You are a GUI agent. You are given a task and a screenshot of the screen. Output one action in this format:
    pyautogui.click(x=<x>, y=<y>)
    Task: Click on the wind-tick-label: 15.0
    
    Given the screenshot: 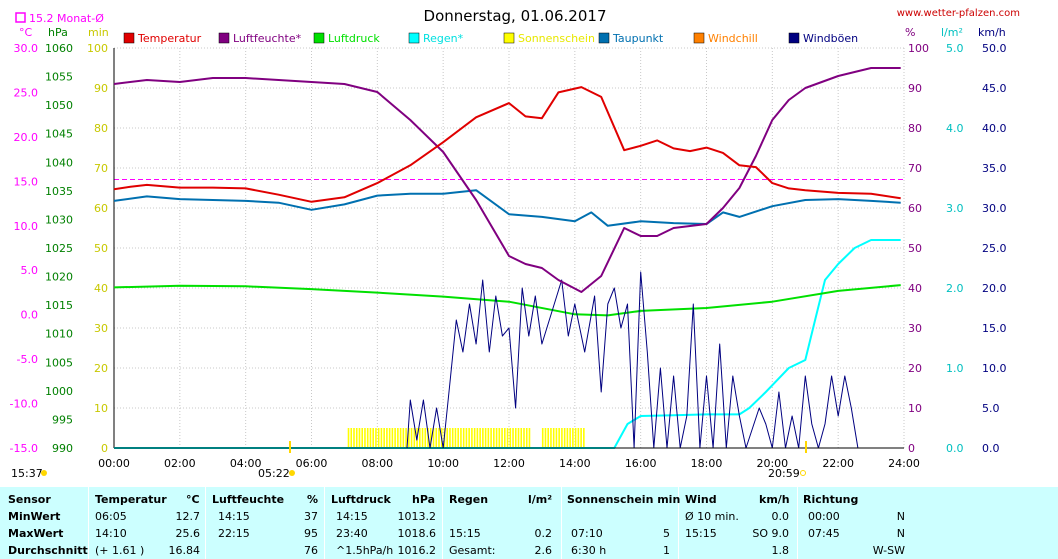 What is the action you would take?
    pyautogui.click(x=994, y=328)
    